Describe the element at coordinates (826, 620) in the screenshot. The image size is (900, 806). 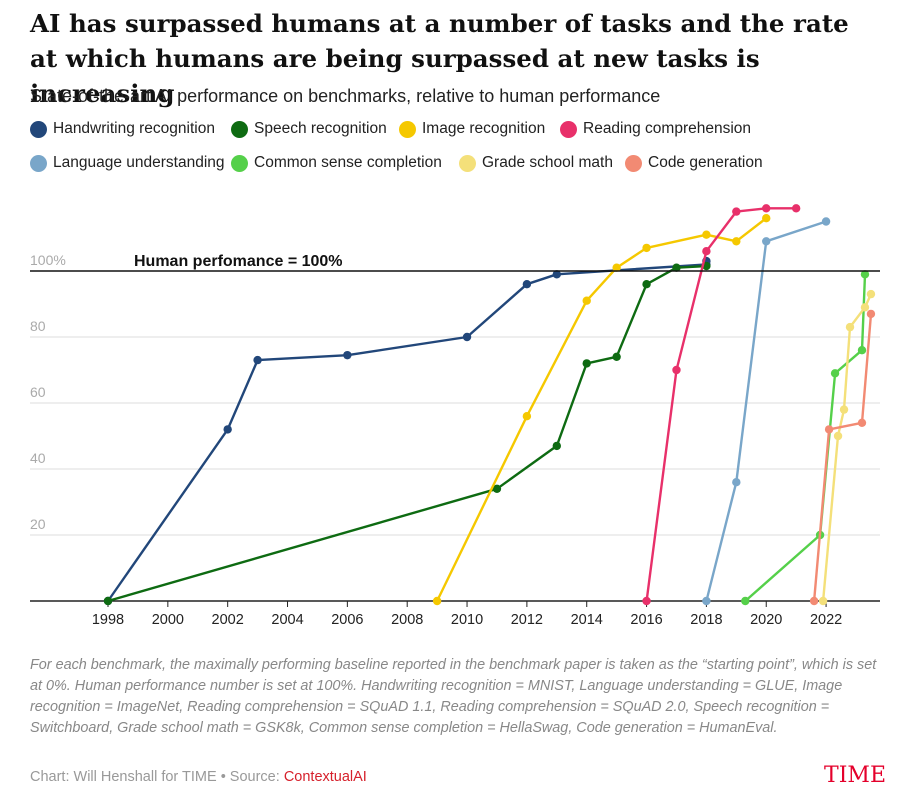
I see `x-tick-label-2022: 2022` at that location.